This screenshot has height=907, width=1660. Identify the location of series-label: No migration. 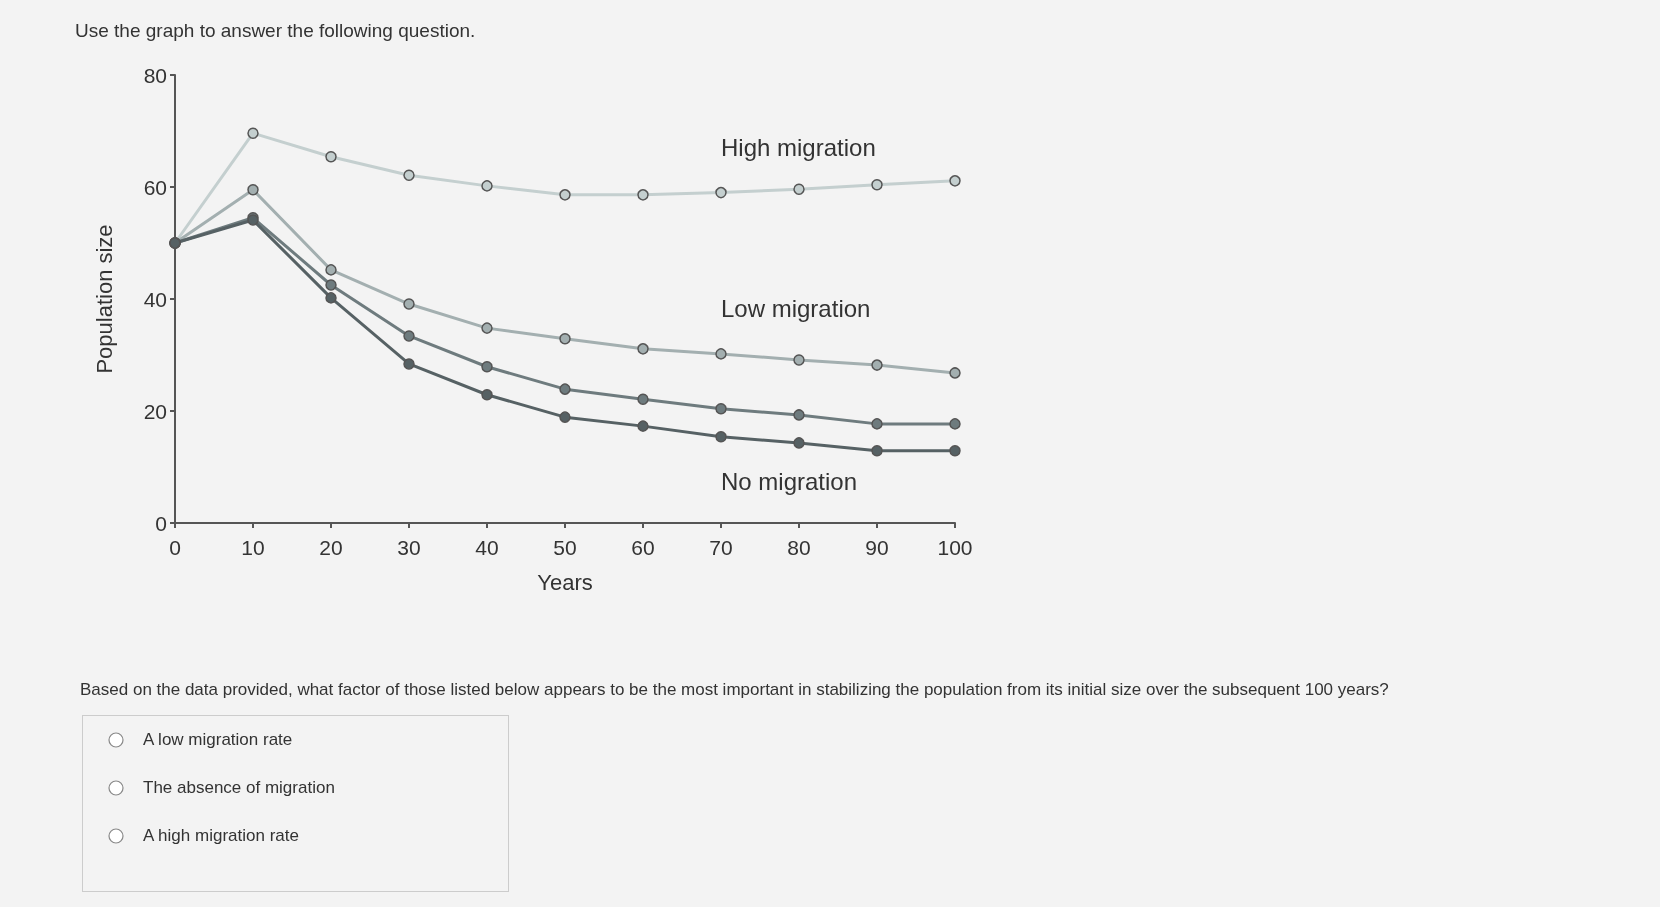
(789, 482).